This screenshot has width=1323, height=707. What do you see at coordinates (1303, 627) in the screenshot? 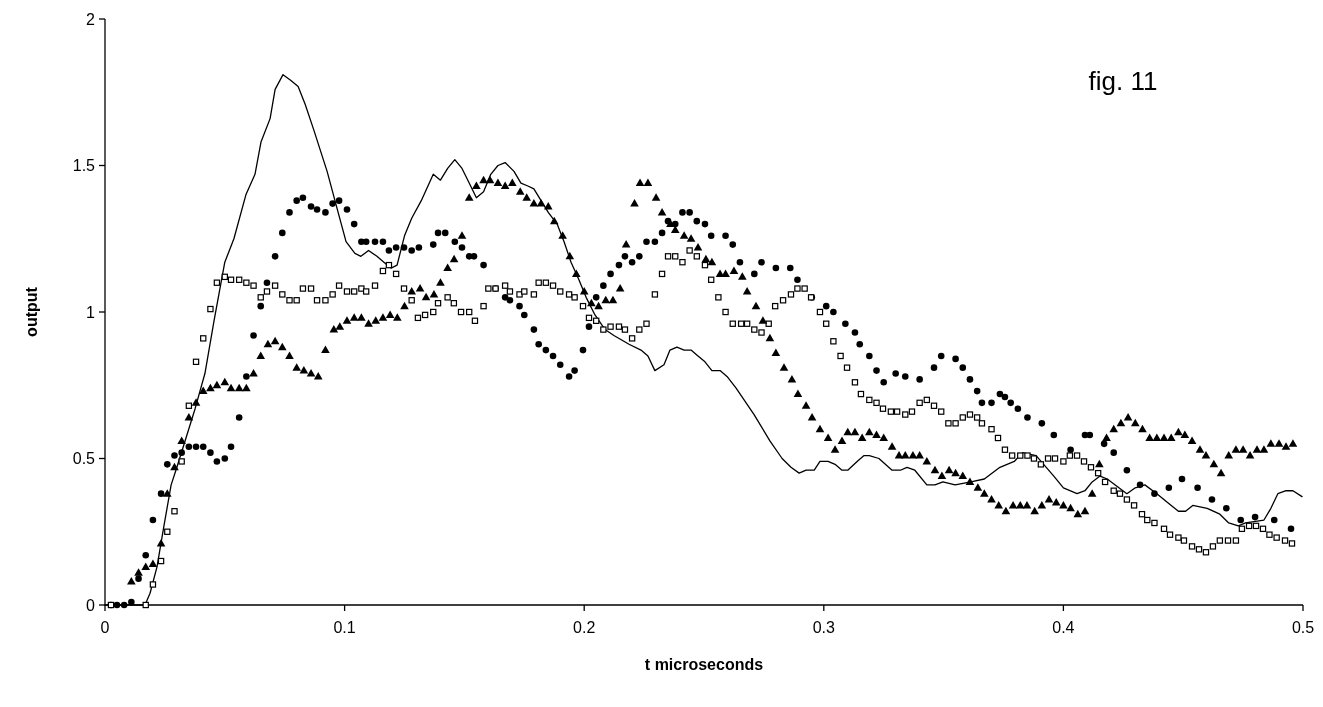
I see `x-tick-label: 0.5` at bounding box center [1303, 627].